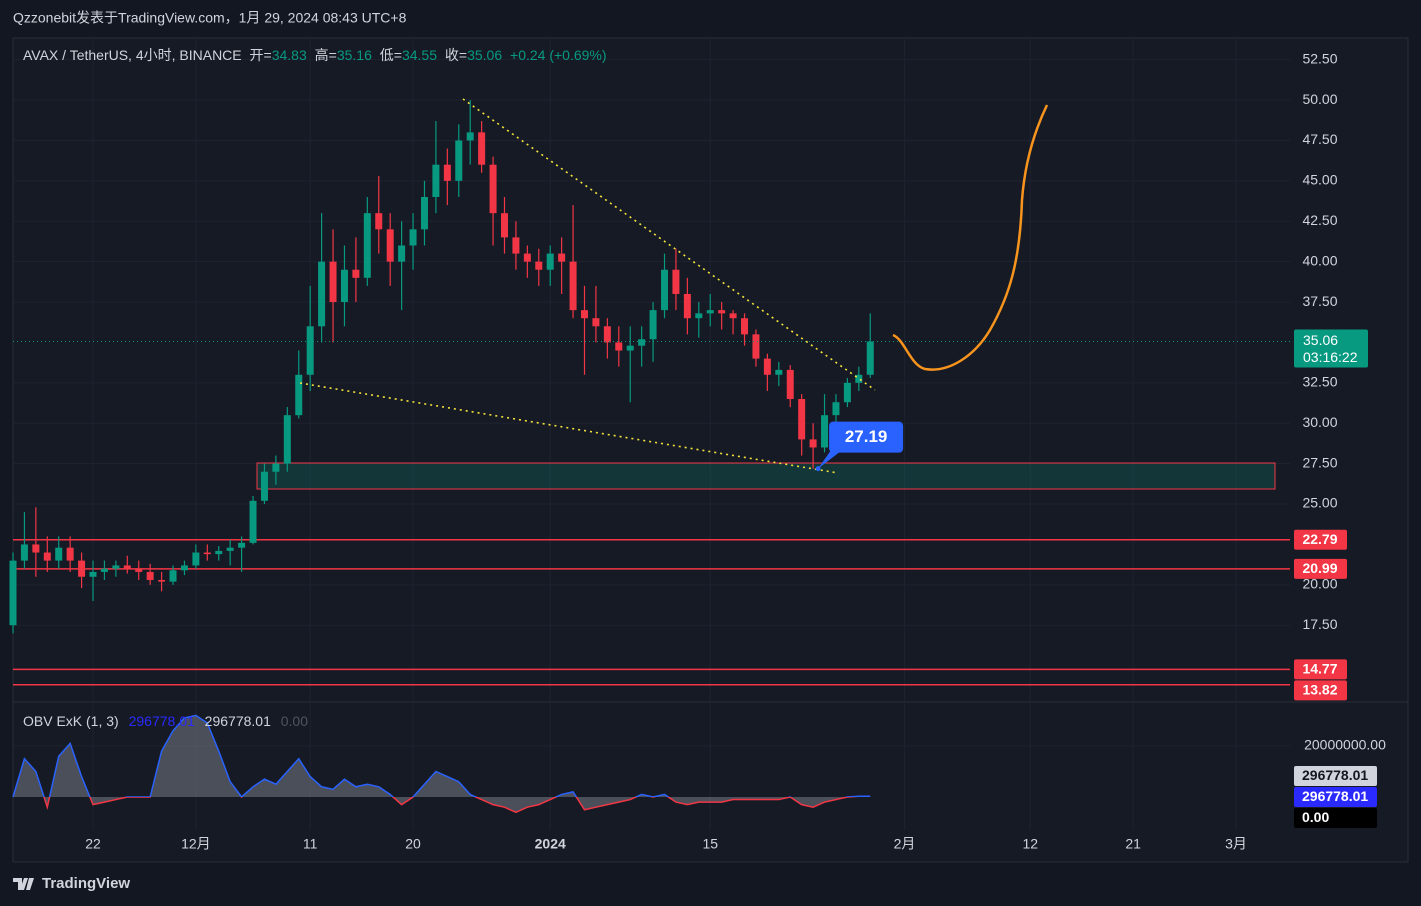 Image resolution: width=1421 pixels, height=906 pixels. I want to click on ohlc-label: 高=, so click(325, 55).